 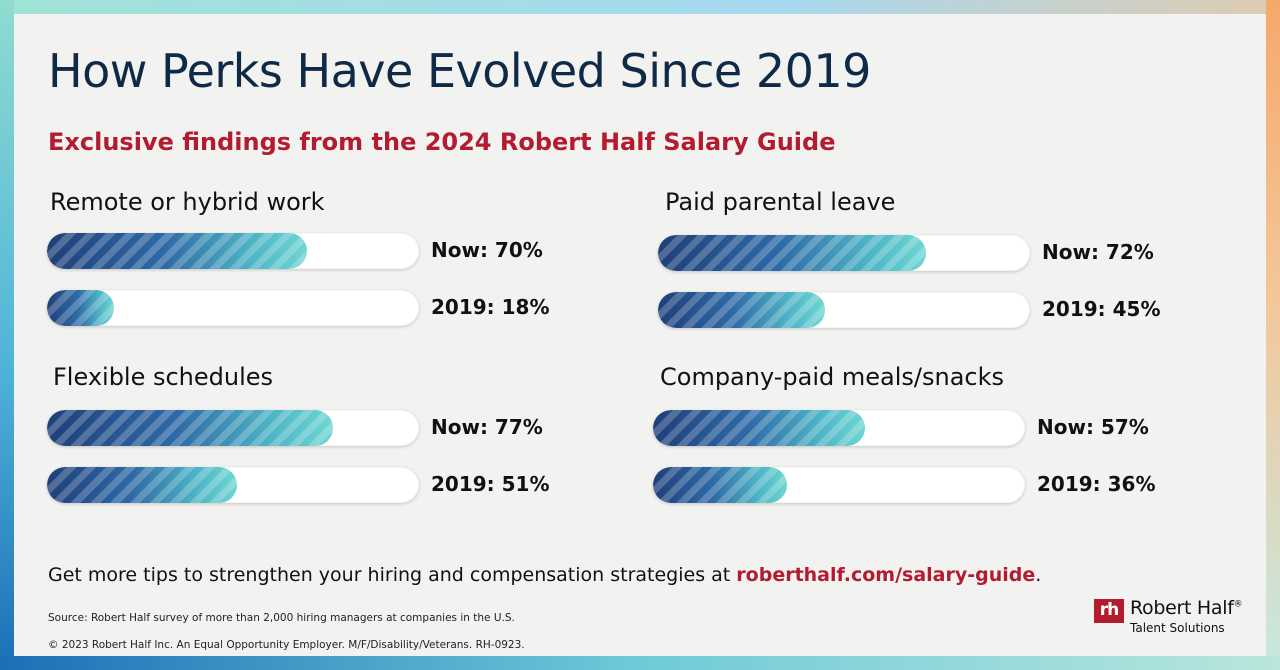 What do you see at coordinates (490, 307) in the screenshot?
I see `bar-value-label: 2019: 18%` at bounding box center [490, 307].